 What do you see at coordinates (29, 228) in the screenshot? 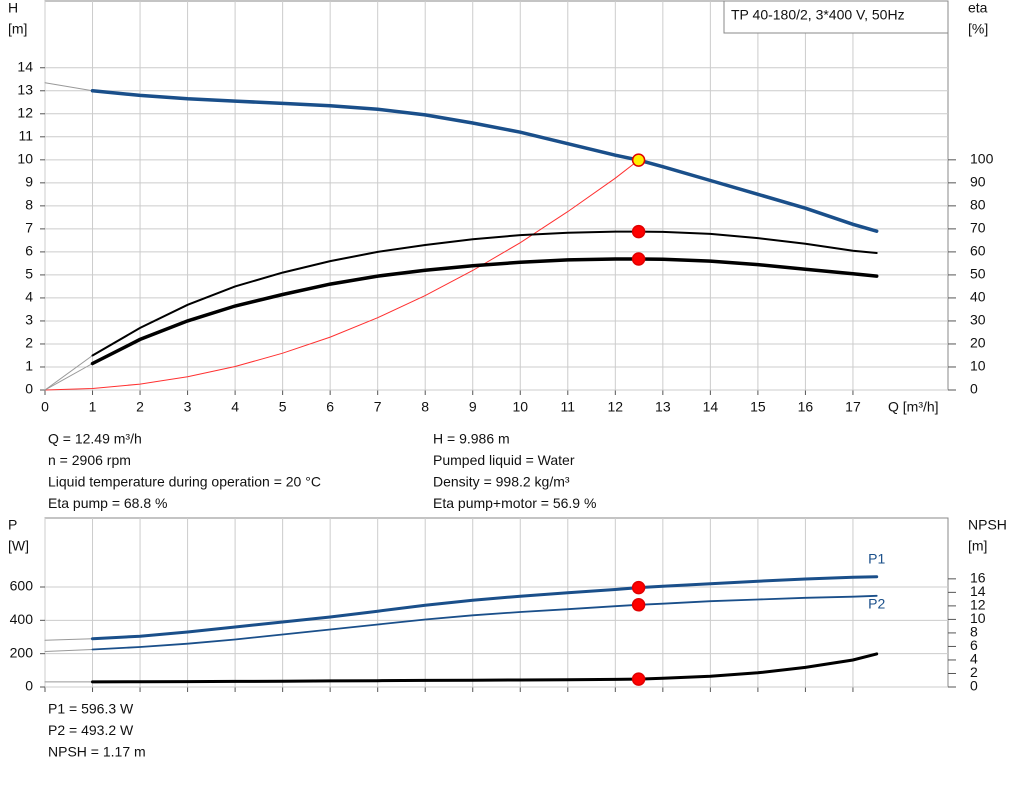
I see `y-tick-label: 7` at bounding box center [29, 228].